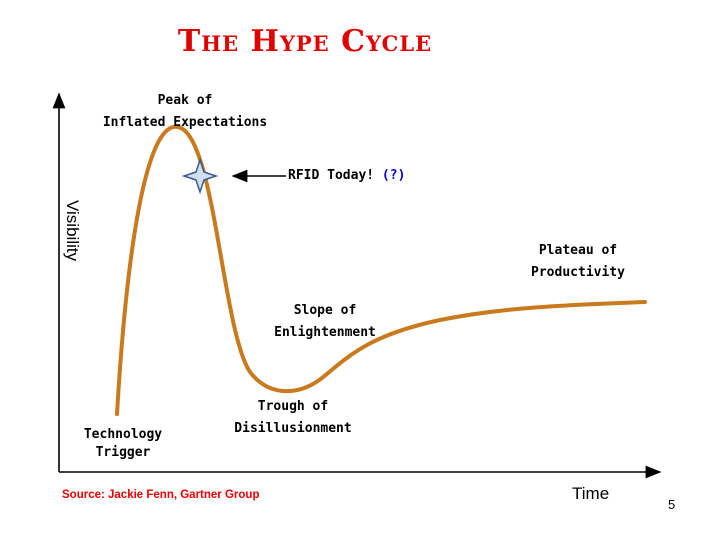 The width and height of the screenshot is (720, 540). Describe the element at coordinates (123, 444) in the screenshot. I see `label-trigger: Technology Trigger` at that location.